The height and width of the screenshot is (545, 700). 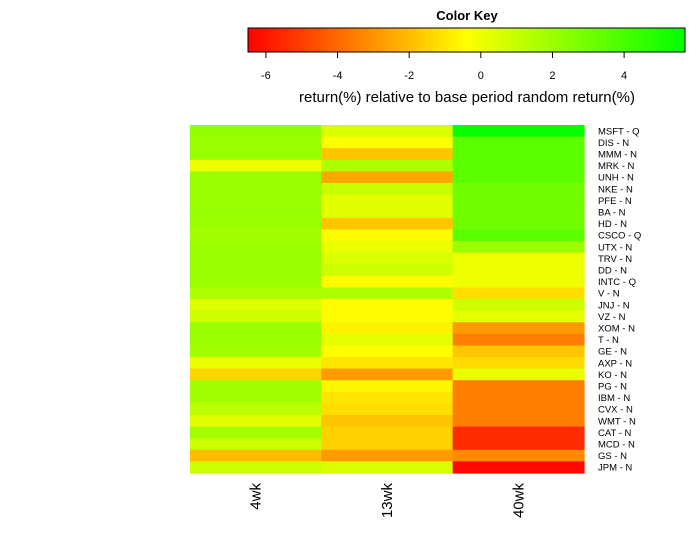 What do you see at coordinates (615, 259) in the screenshot?
I see `row-label: TRV - N` at bounding box center [615, 259].